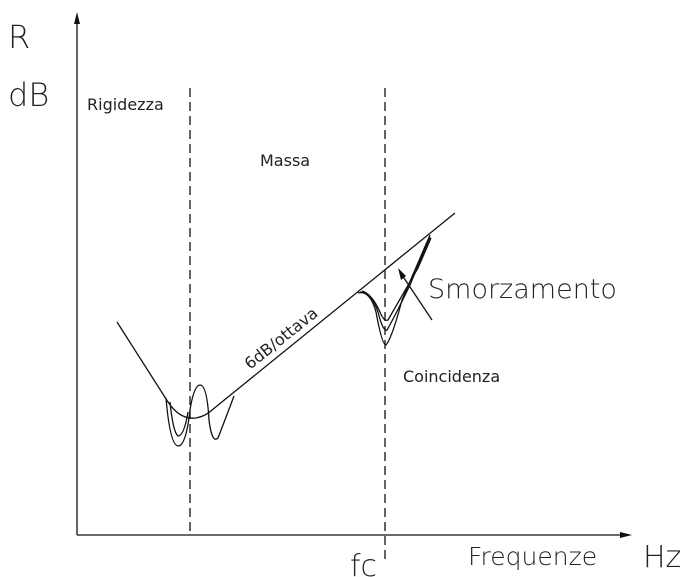  I want to click on damping-pointer, so click(416, 296).